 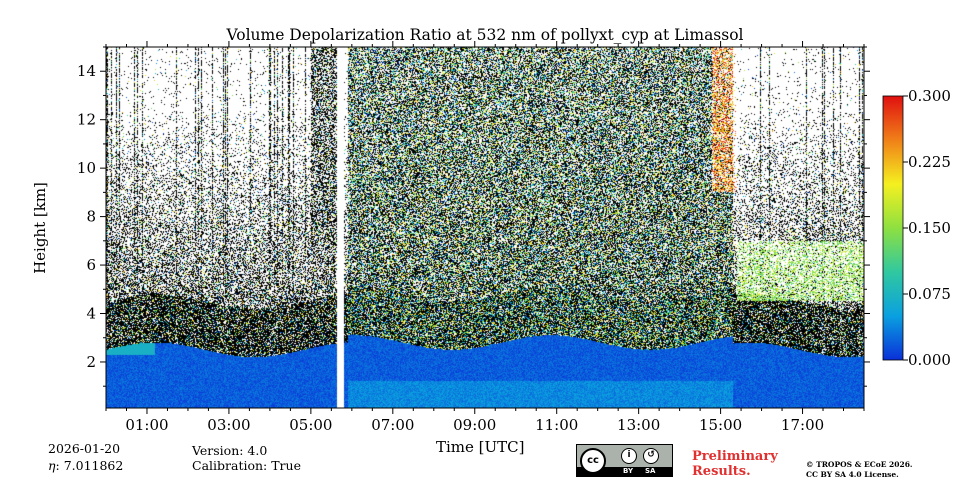 What do you see at coordinates (91, 265) in the screenshot?
I see `y-tick-label: 6` at bounding box center [91, 265].